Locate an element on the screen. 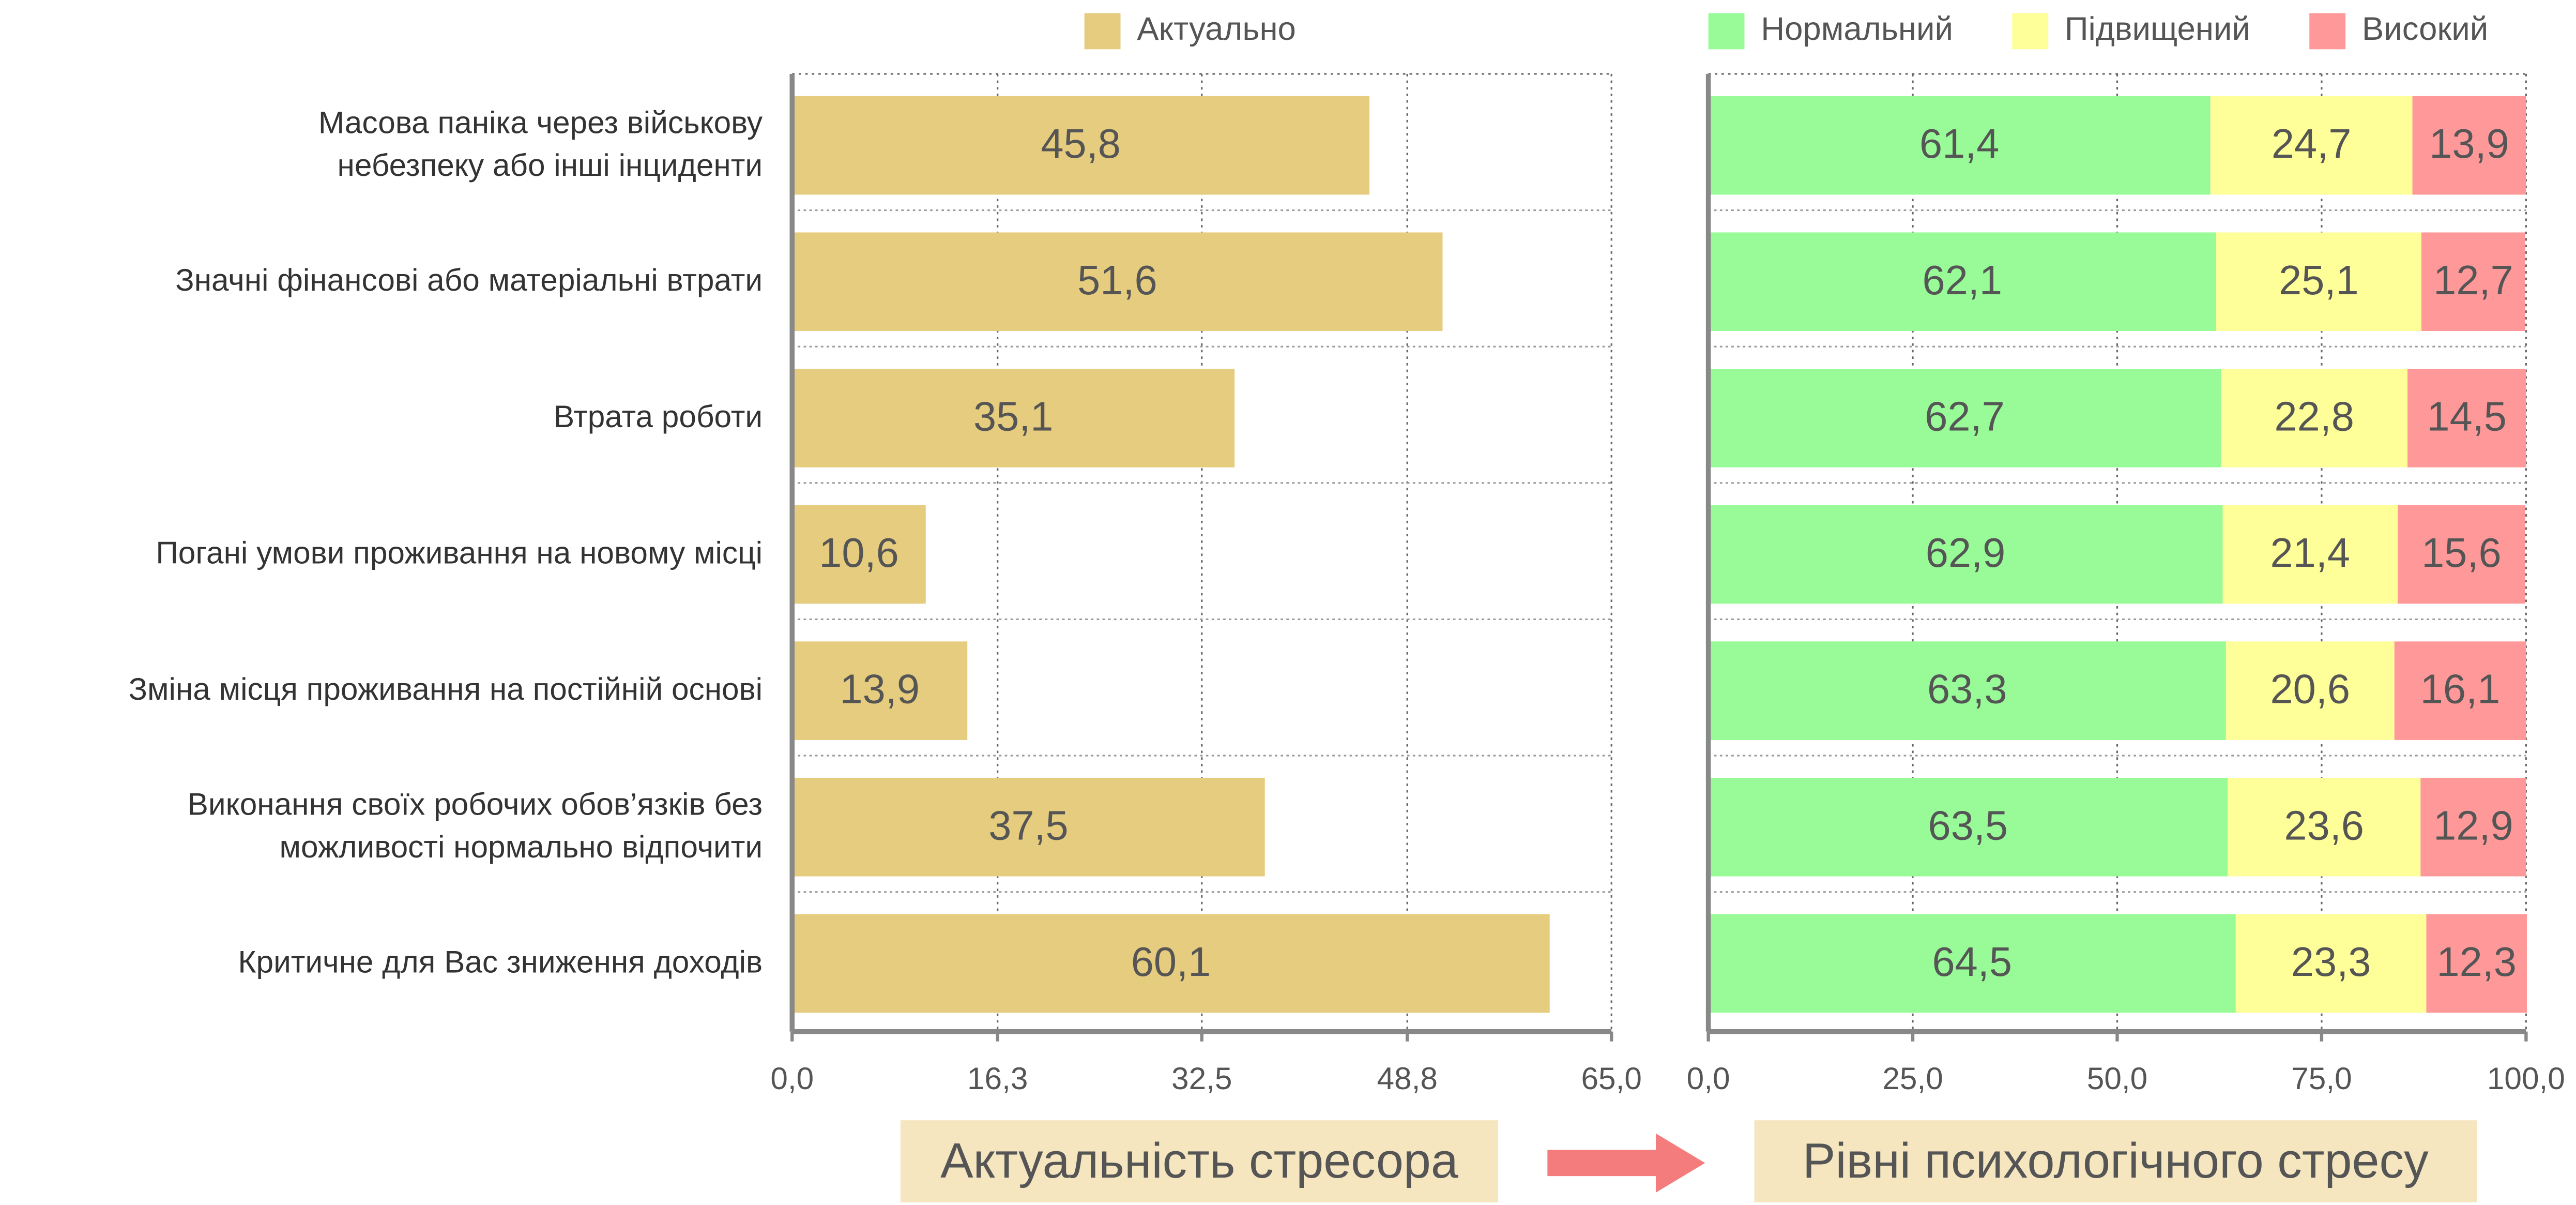 The height and width of the screenshot is (1205, 2576). legend-label: Високий is located at coordinates (2425, 28).